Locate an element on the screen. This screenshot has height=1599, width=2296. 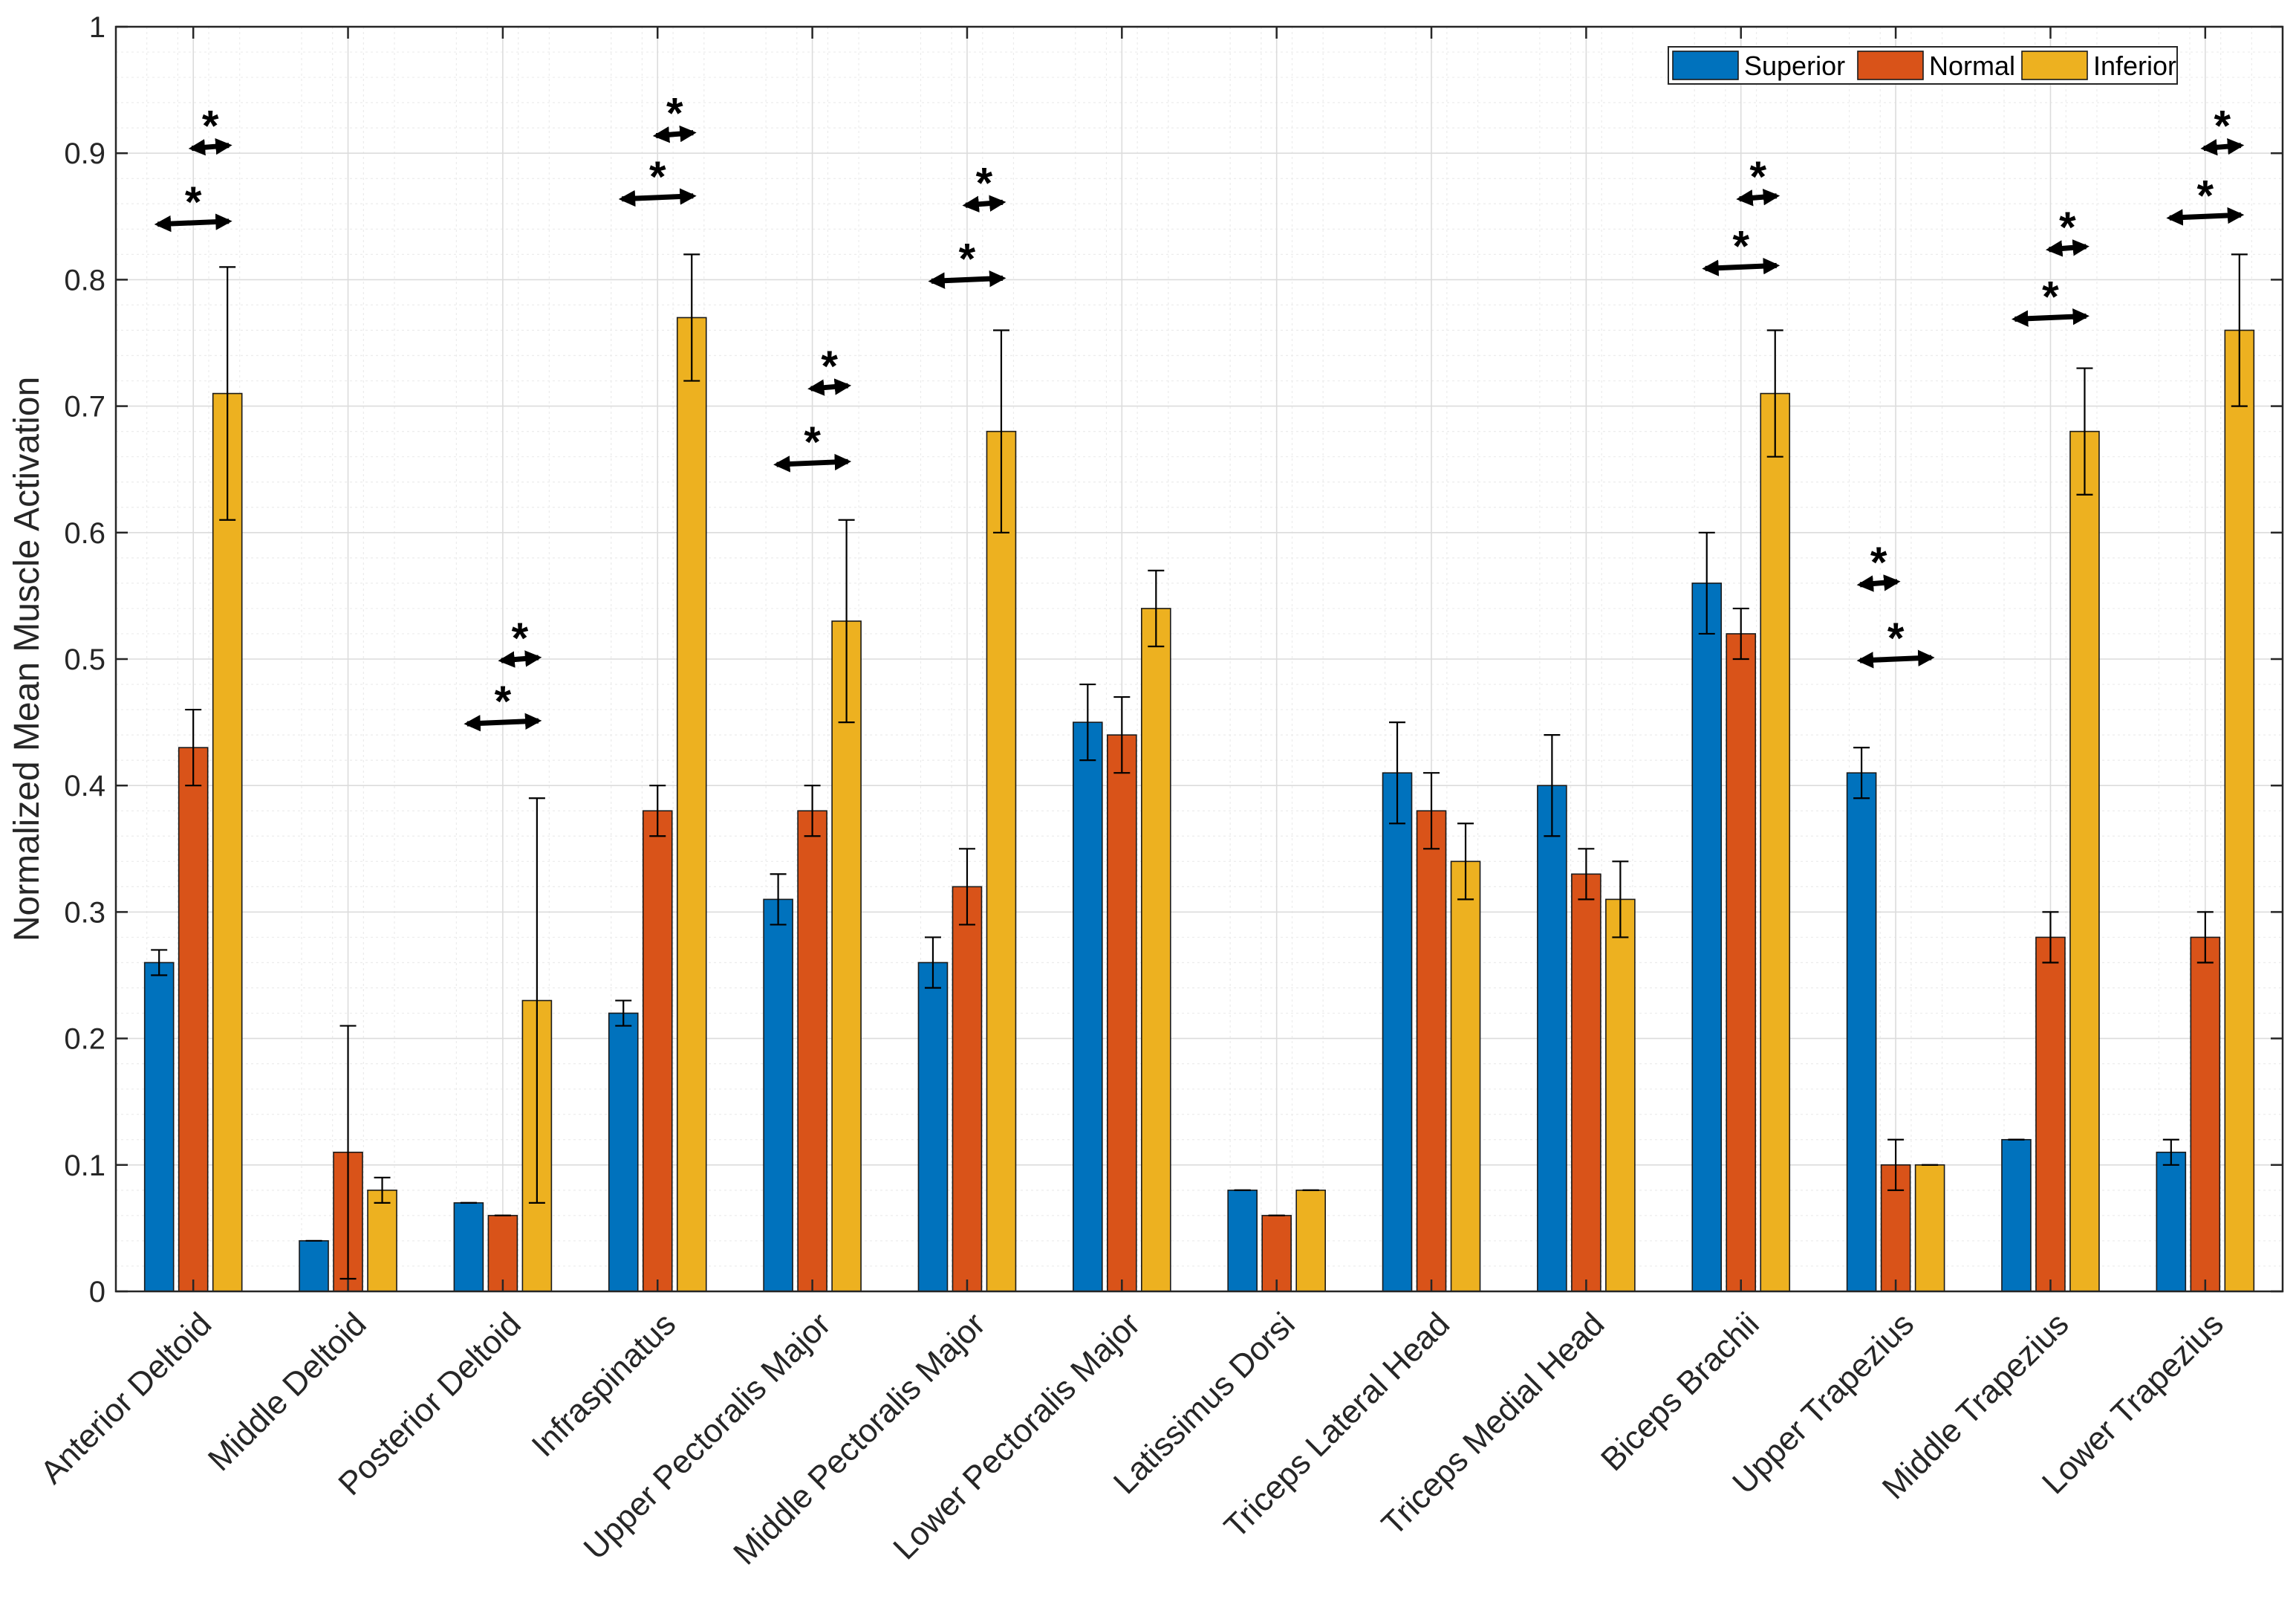
y-tick-label: 0 is located at coordinates (97, 1292).